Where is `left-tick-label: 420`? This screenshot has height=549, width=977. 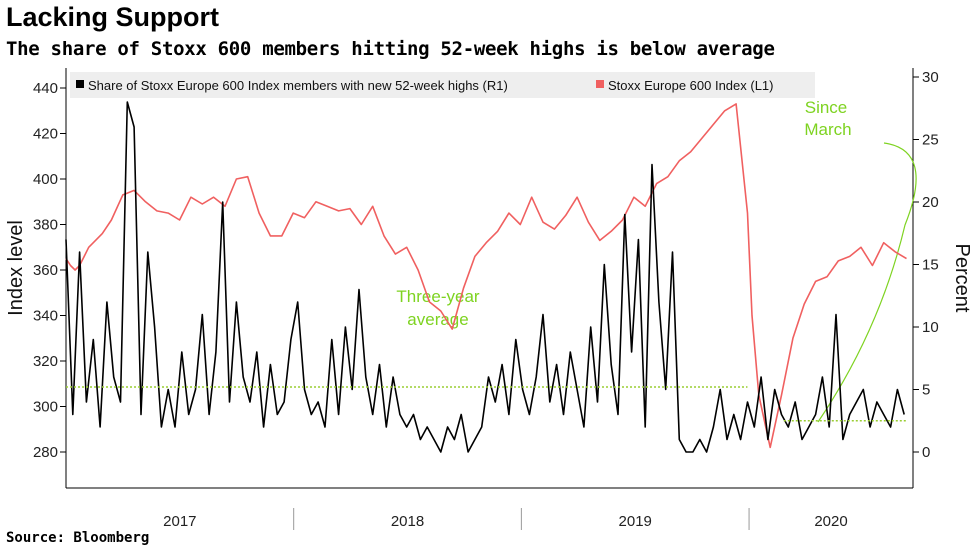
left-tick-label: 420 is located at coordinates (45, 134).